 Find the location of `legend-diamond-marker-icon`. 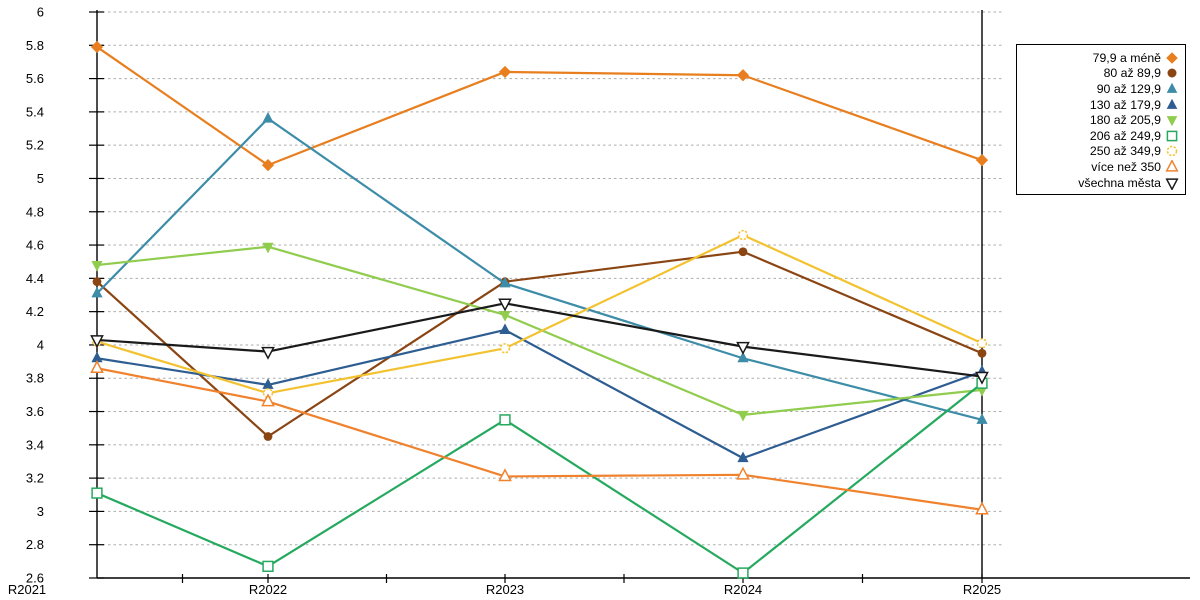

legend-diamond-marker-icon is located at coordinates (1172, 57).